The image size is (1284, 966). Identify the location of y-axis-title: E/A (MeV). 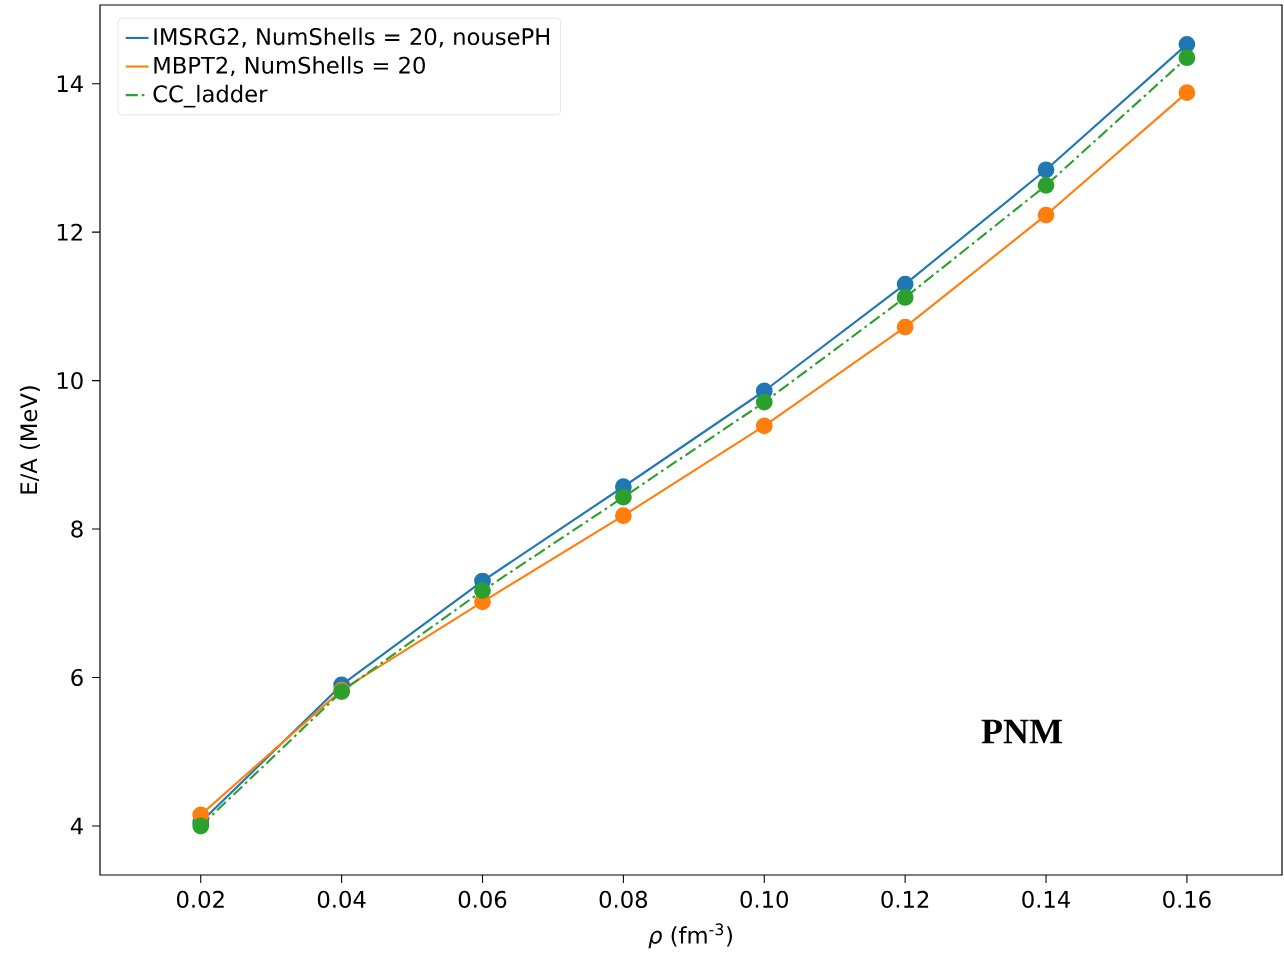
(29, 440).